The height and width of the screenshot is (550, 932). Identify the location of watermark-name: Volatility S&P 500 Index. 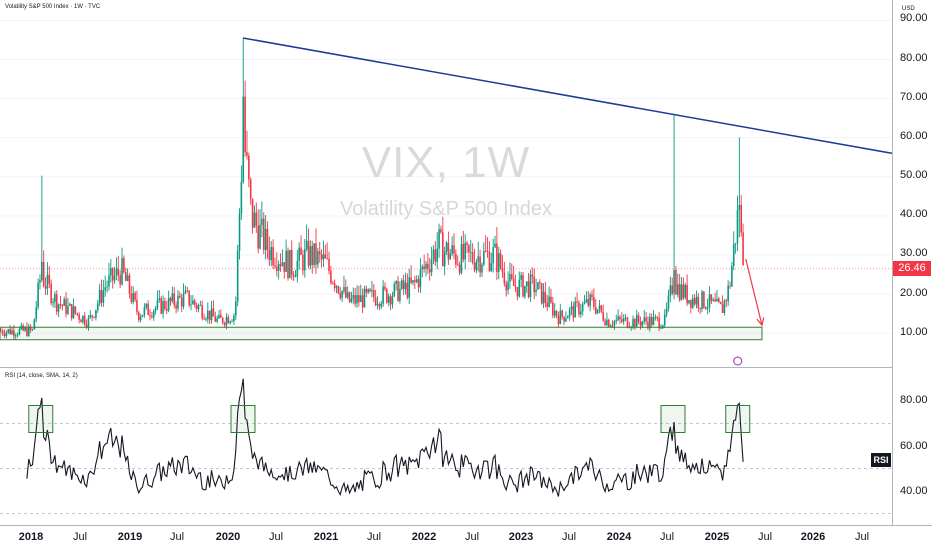
(446, 209).